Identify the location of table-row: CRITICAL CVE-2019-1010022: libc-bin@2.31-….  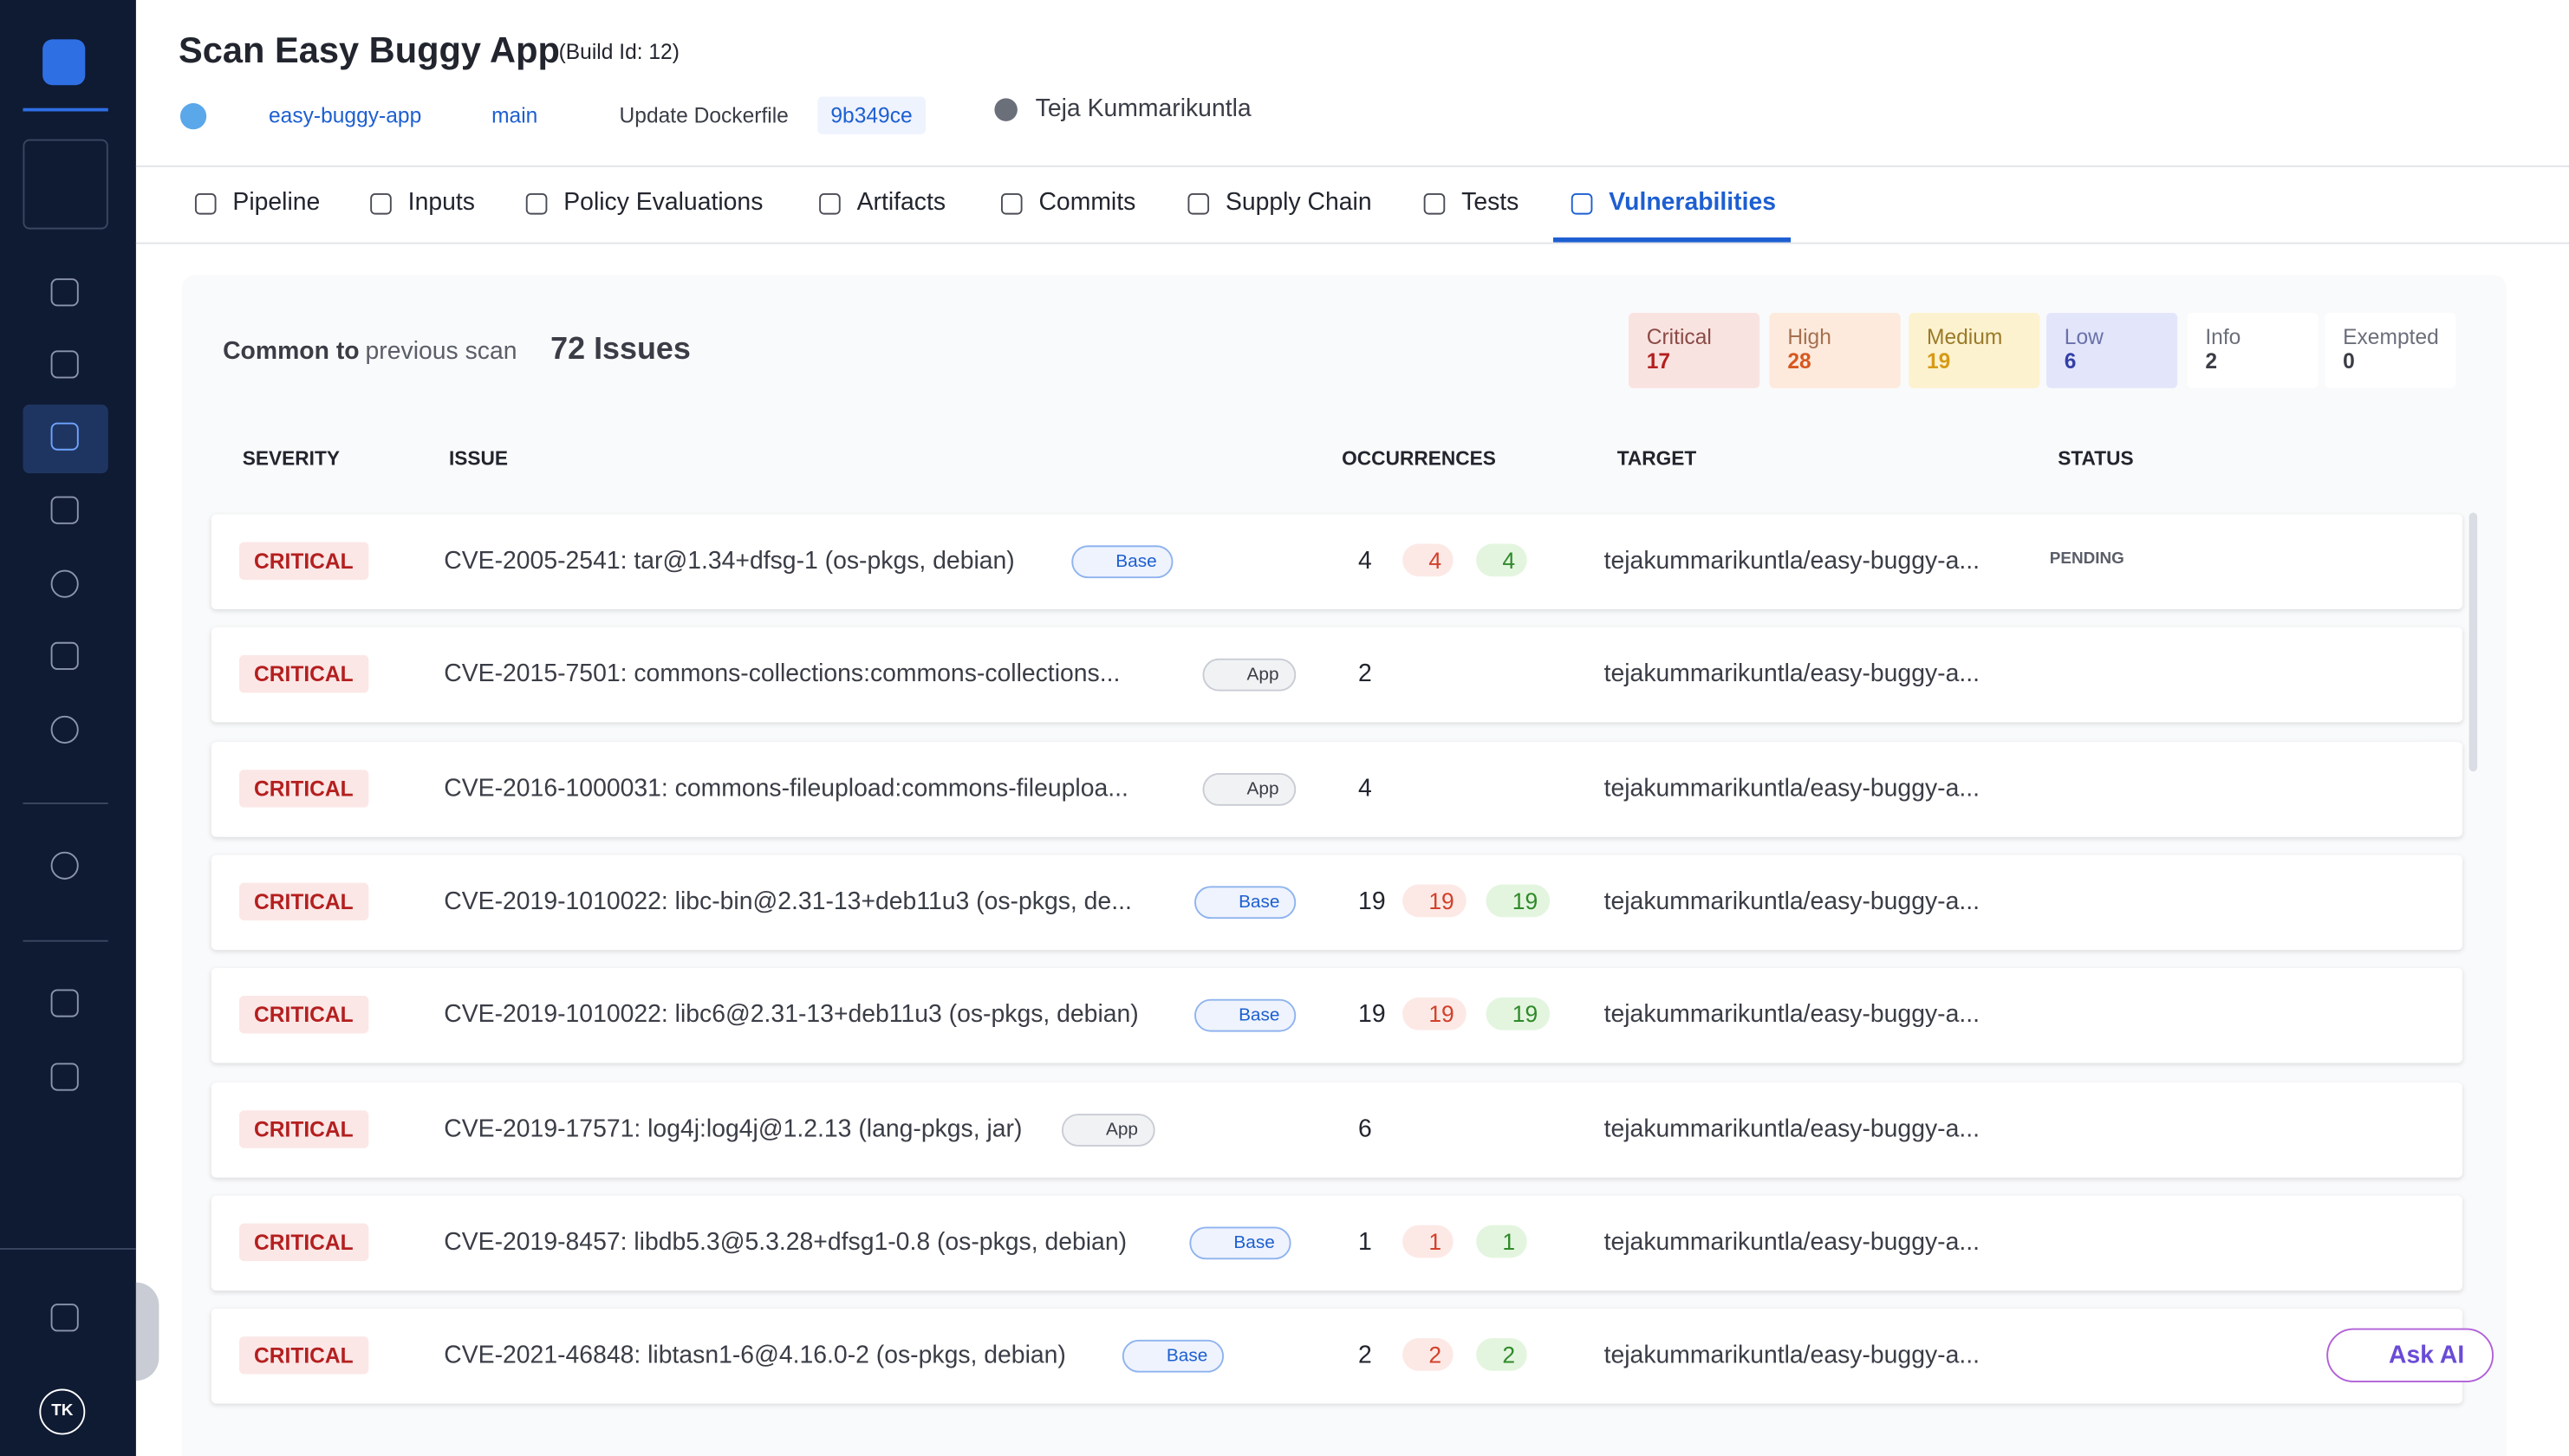
(1337, 902).